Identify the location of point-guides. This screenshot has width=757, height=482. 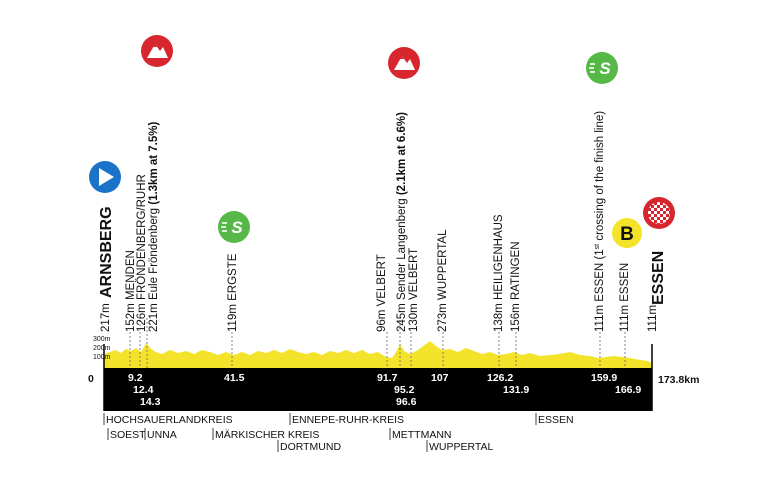
(377, 343).